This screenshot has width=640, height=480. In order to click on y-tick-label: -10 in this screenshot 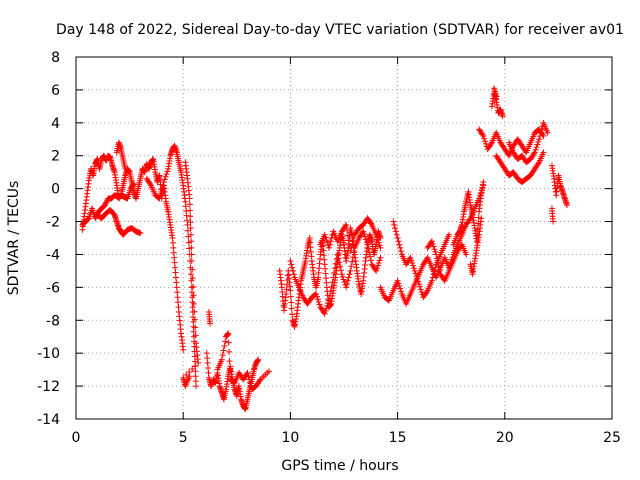, I will do `click(48, 354)`.